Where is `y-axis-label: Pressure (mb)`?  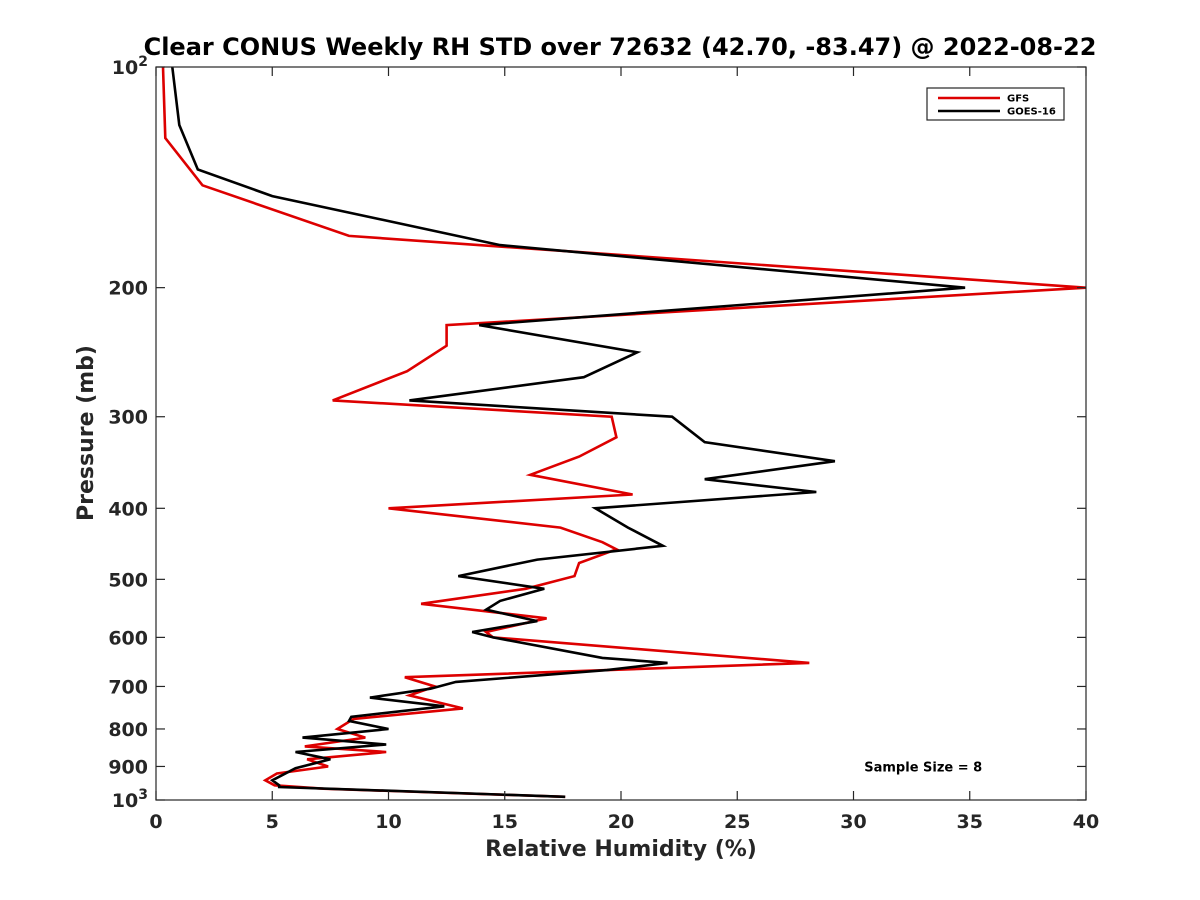 y-axis-label: Pressure (mb) is located at coordinates (86, 433).